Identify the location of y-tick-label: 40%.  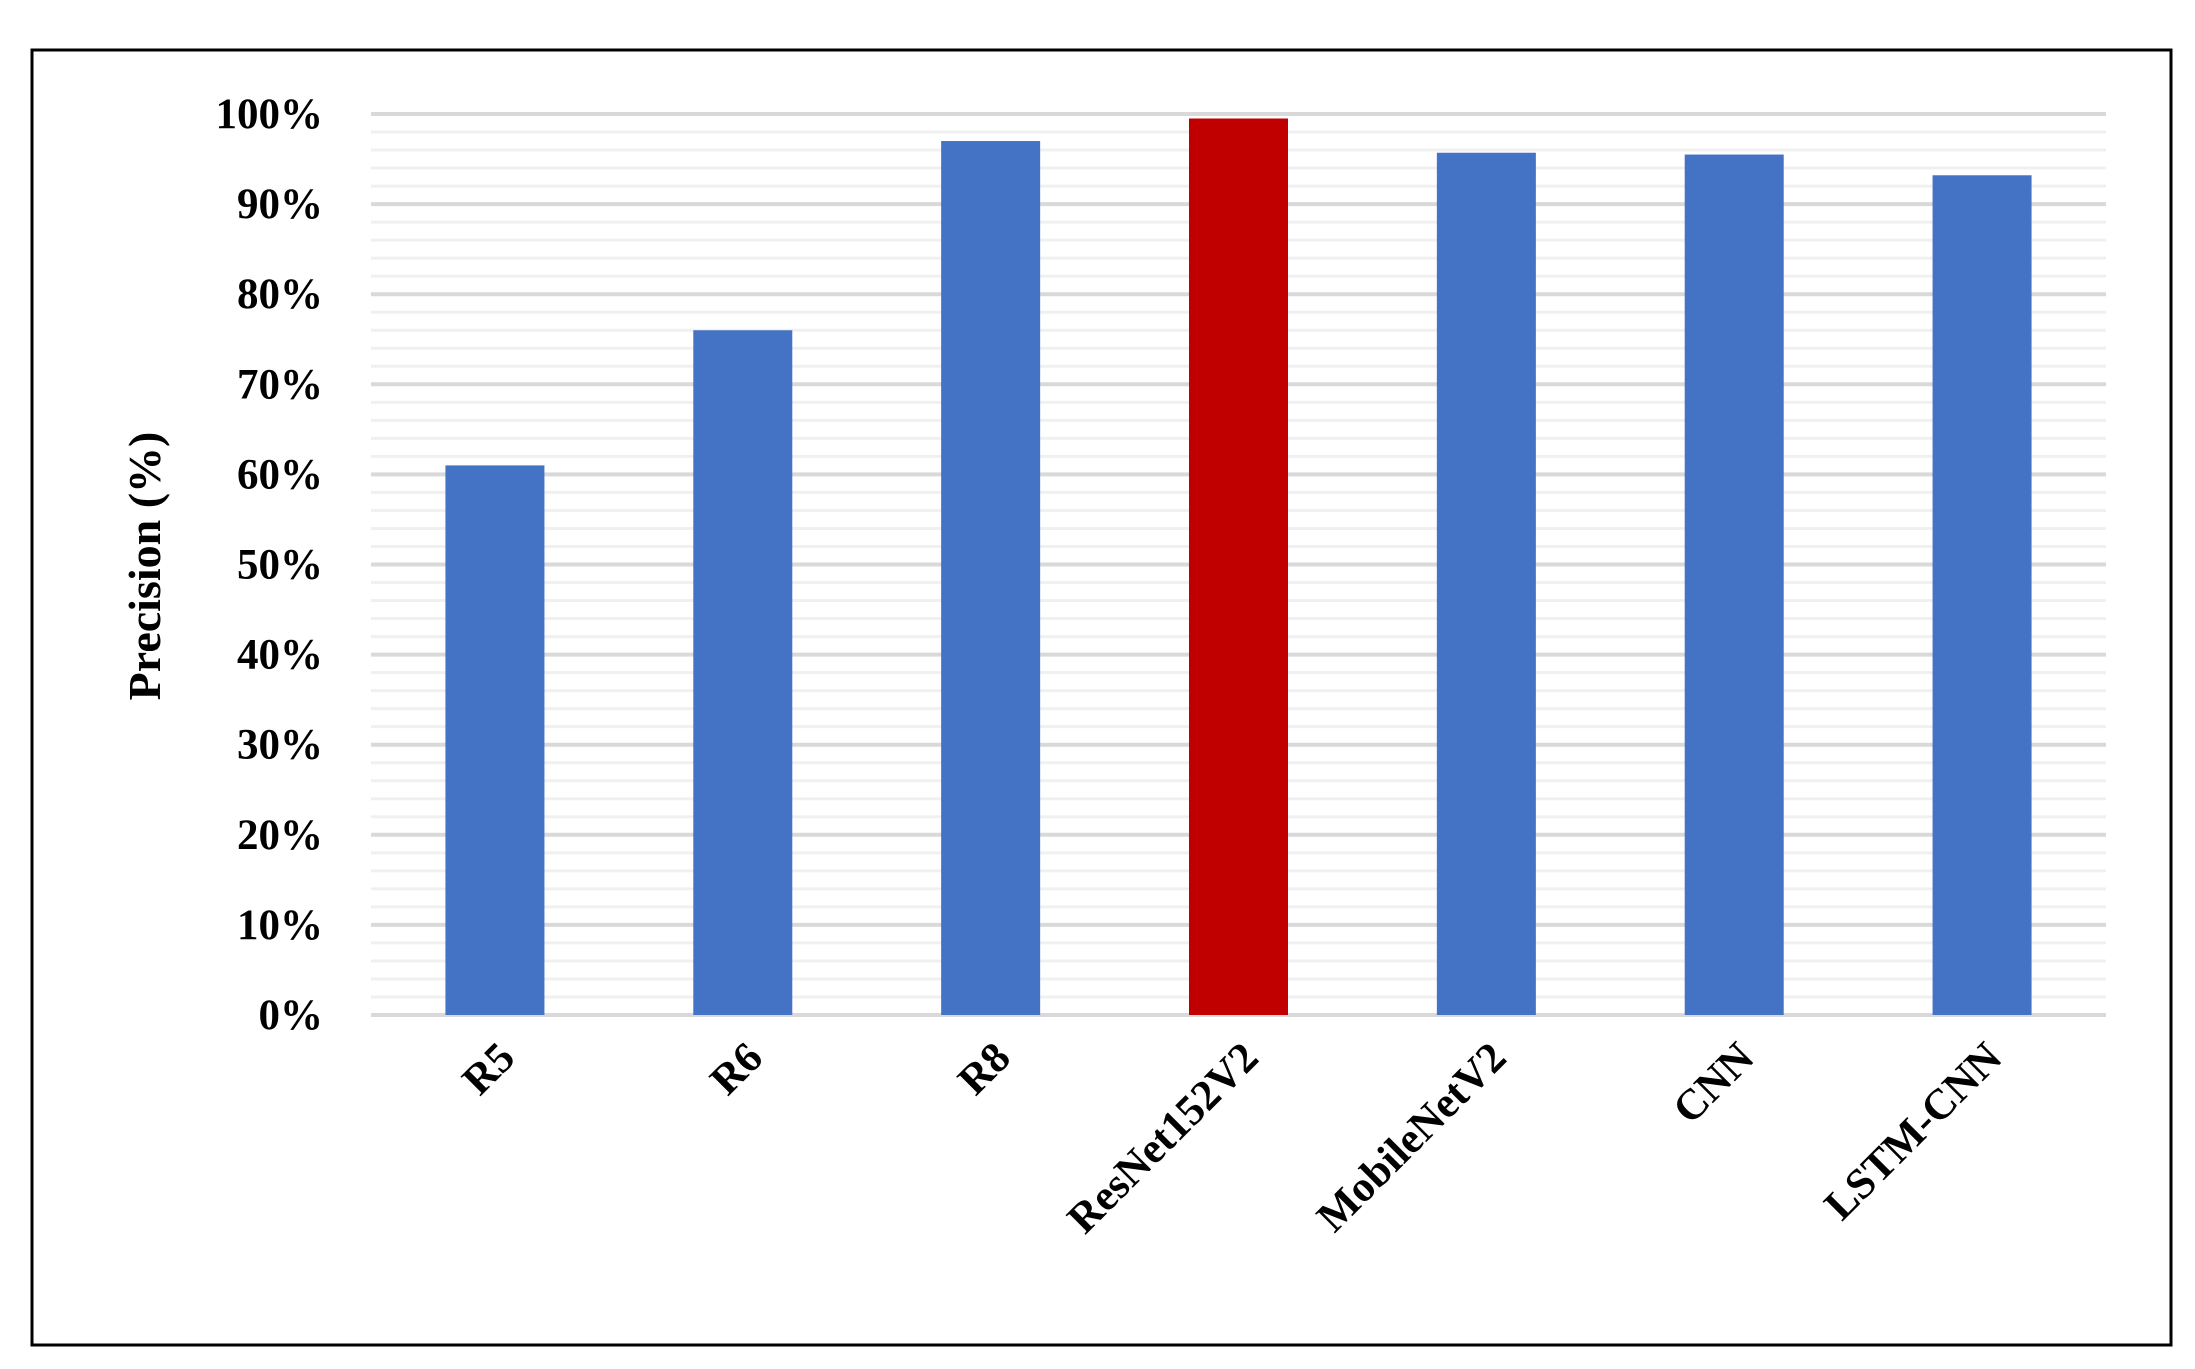
(280, 655).